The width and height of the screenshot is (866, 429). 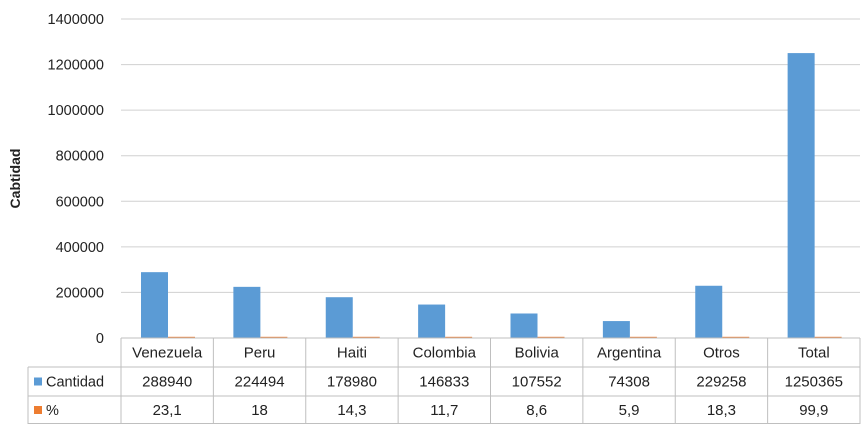 What do you see at coordinates (537, 382) in the screenshot?
I see `data-label: 107552` at bounding box center [537, 382].